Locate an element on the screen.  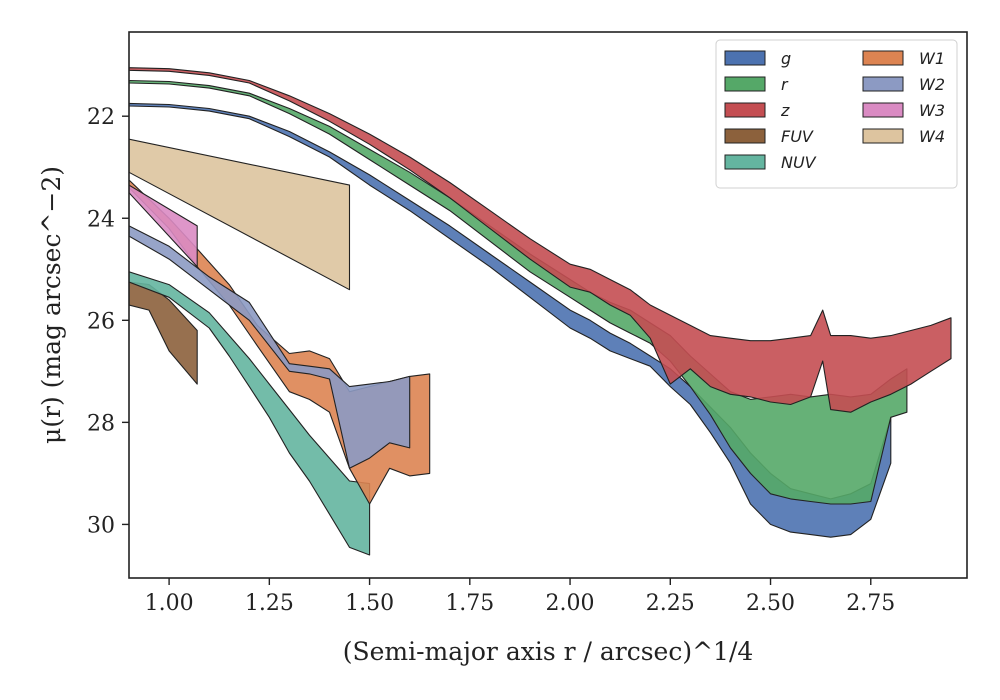
x-tick-label: 1.25 is located at coordinates (269, 603).